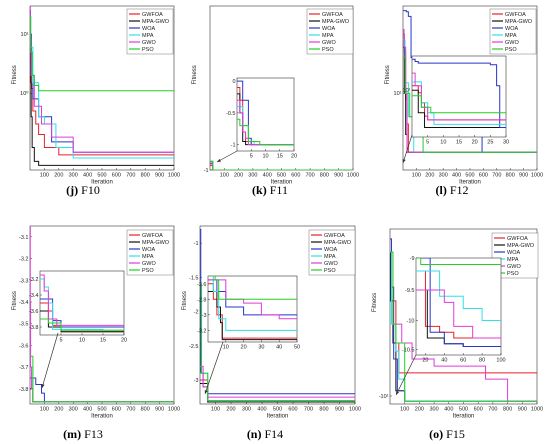 Image resolution: width=550 pixels, height=444 pixels. Describe the element at coordinates (292, 410) in the screenshot. I see `chart-f14-x-tick-label: 600` at that location.